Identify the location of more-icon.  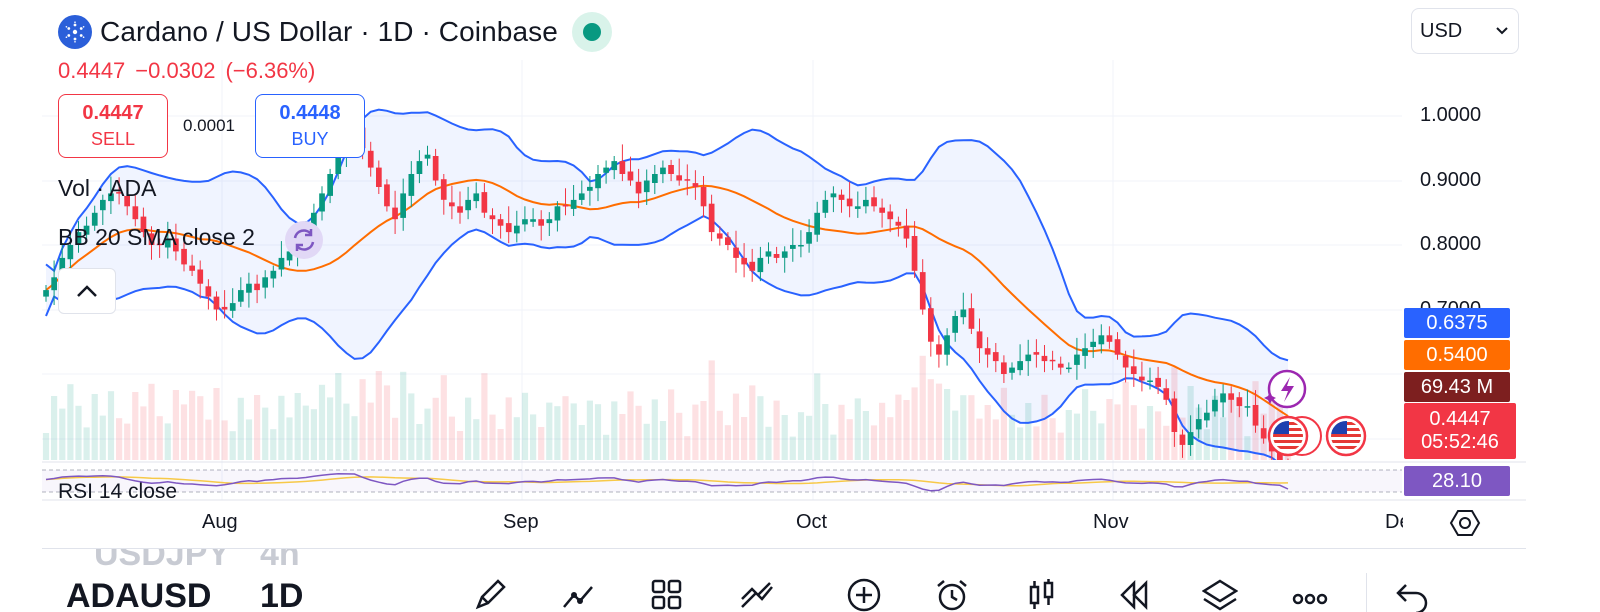
(1310, 594).